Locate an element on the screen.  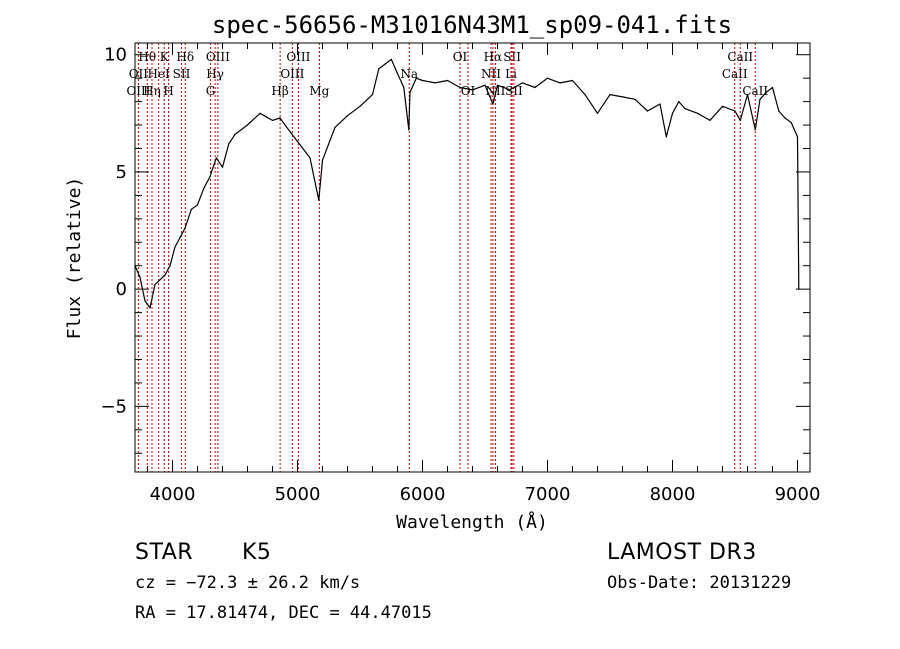
x-axis-label: Wavelength (Å) is located at coordinates (472, 522).